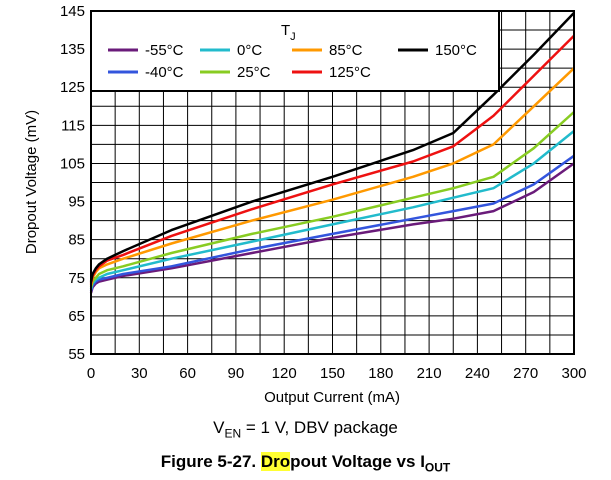 This screenshot has width=611, height=480. Describe the element at coordinates (346, 50) in the screenshot. I see `legend-label-85°C: 85°C` at that location.